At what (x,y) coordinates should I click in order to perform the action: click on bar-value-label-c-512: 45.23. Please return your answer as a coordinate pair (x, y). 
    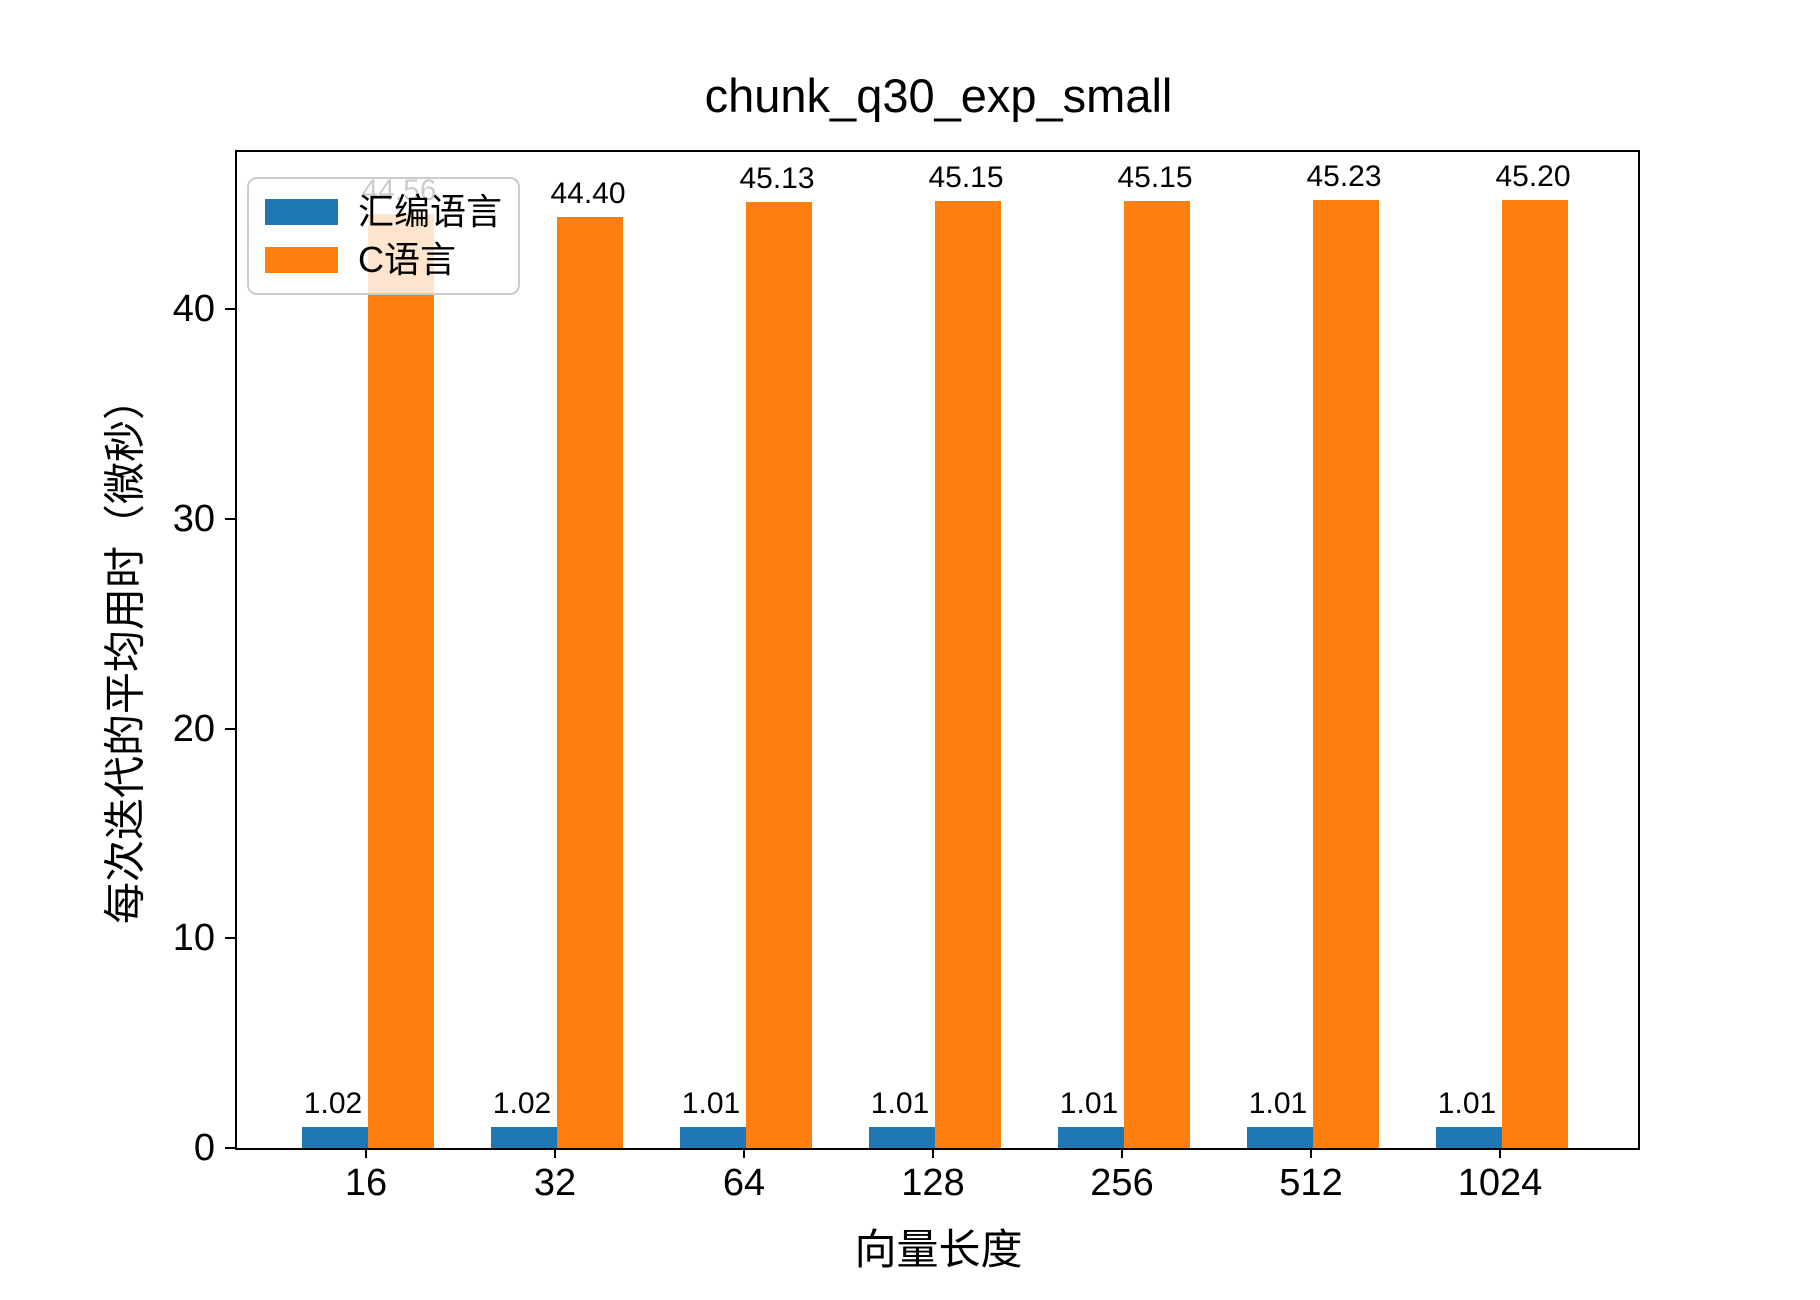
    Looking at the image, I should click on (1344, 176).